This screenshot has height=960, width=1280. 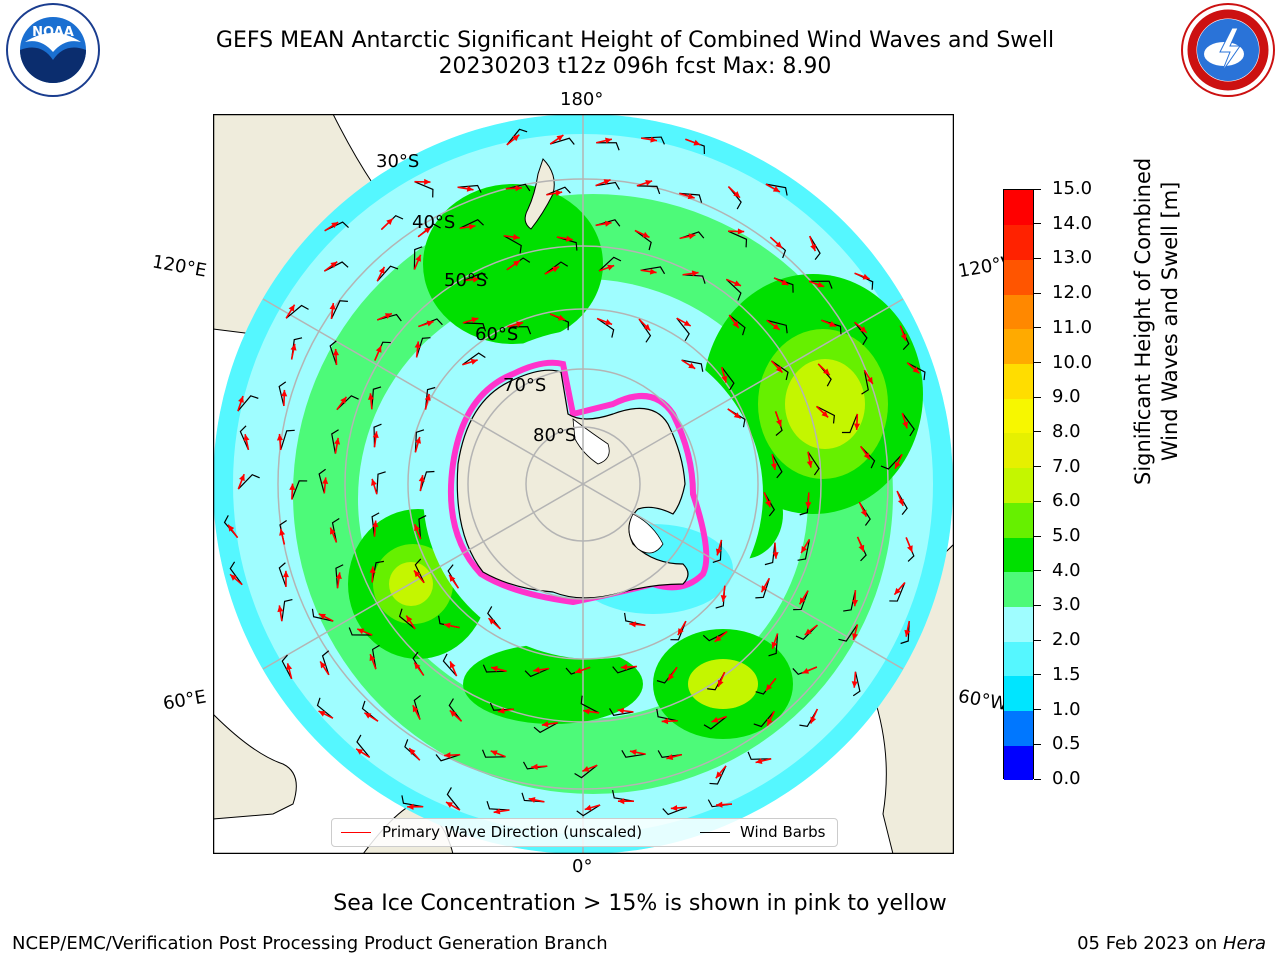 What do you see at coordinates (1066, 536) in the screenshot?
I see `colorbar-tick-label: 5.0` at bounding box center [1066, 536].